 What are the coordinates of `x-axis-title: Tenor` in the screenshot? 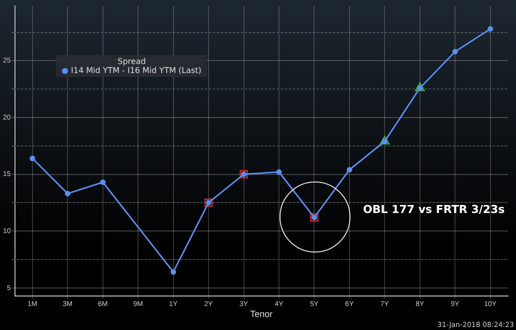 It's located at (261, 314).